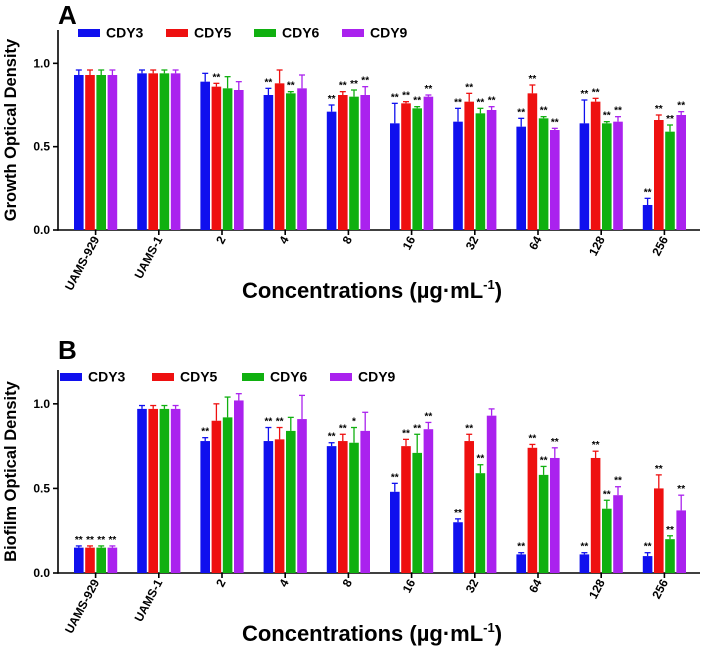 The width and height of the screenshot is (709, 648). I want to click on y-tick-label: 0.5, so click(41, 147).